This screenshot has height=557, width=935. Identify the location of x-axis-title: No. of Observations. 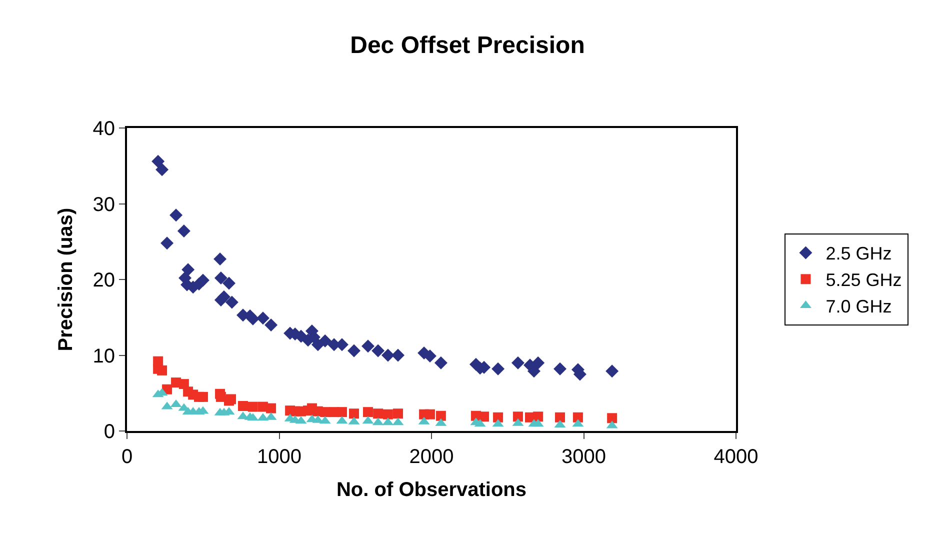
(431, 490).